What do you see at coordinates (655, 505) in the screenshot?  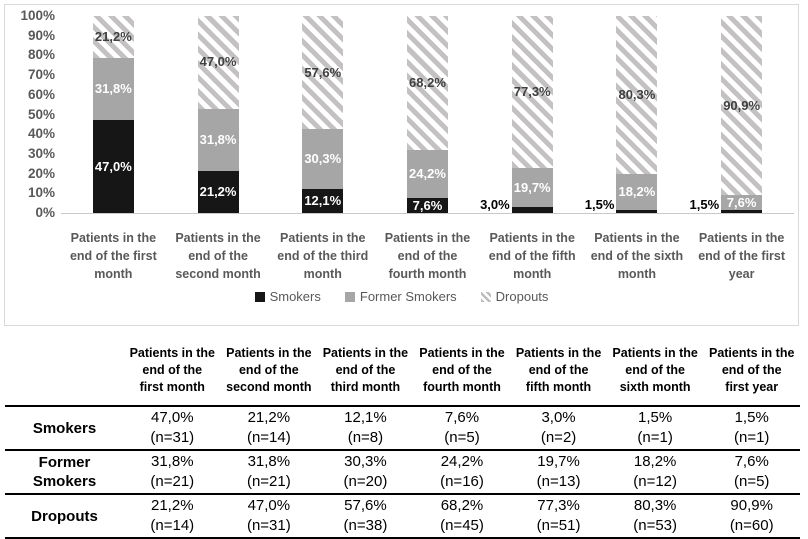 I see `table-cell-percent: 80,3%` at bounding box center [655, 505].